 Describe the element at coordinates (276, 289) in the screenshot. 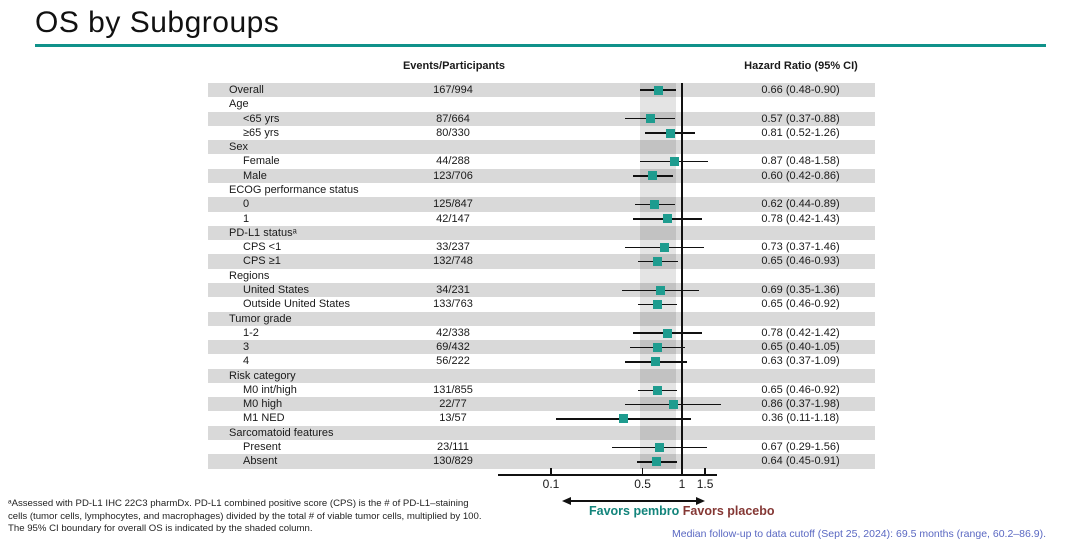

I see `subgroup-label: United States` at that location.